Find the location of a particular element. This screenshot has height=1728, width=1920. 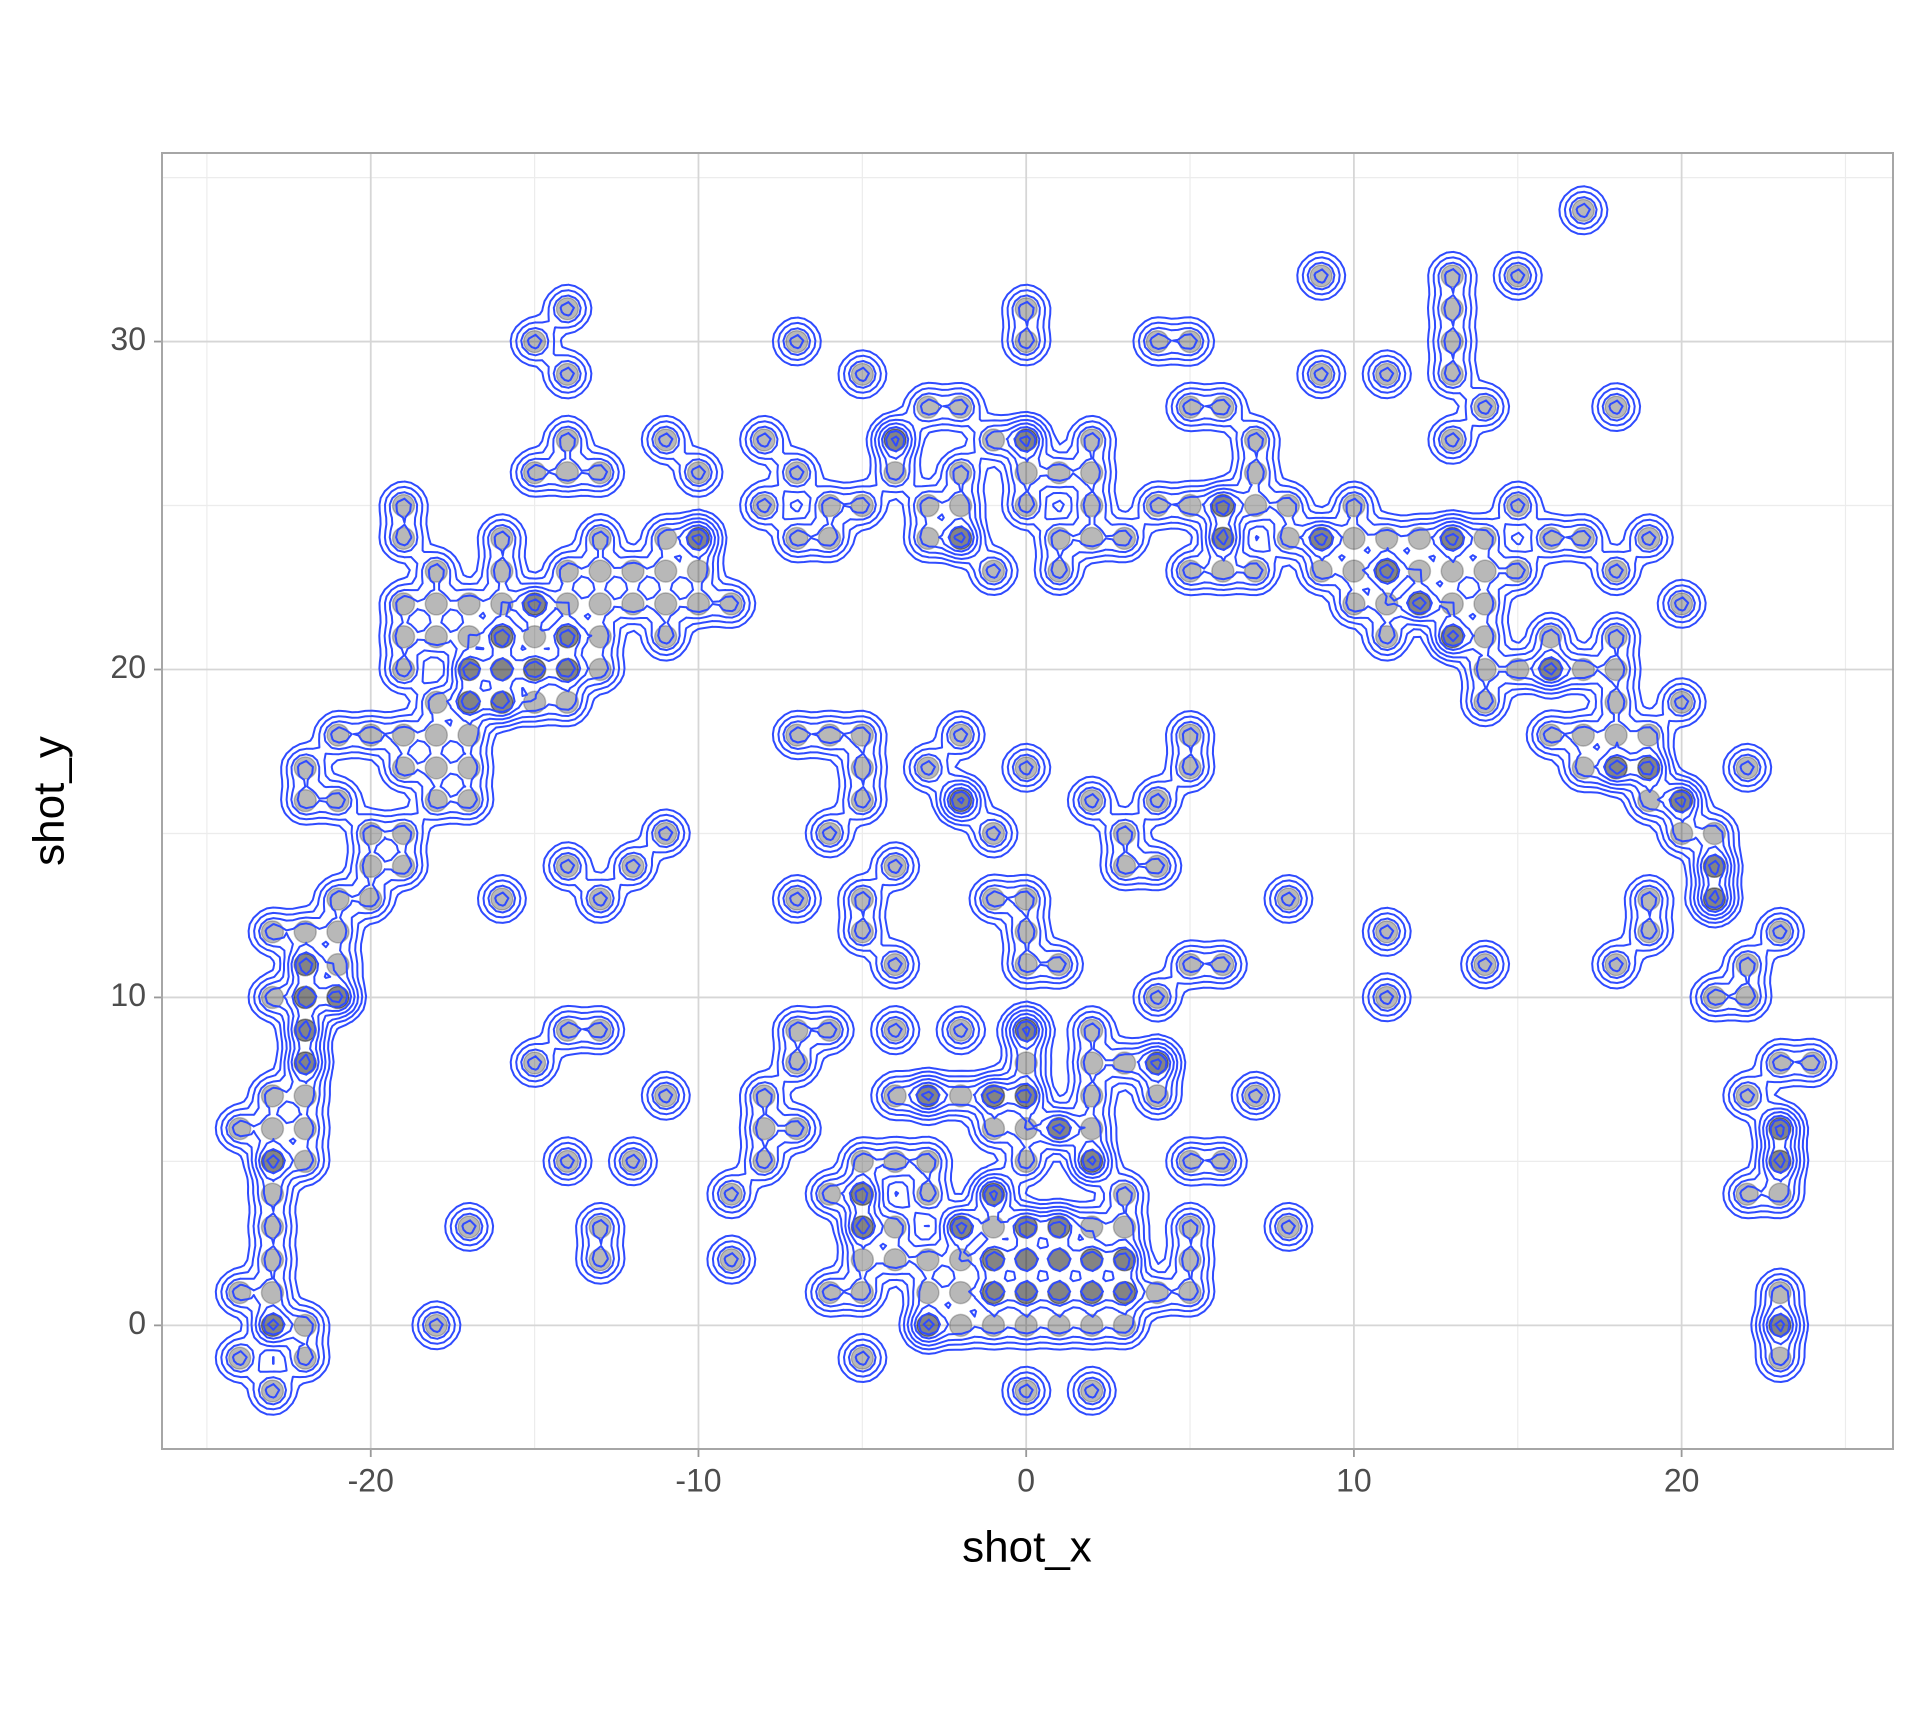

x-axis-title: shot_x is located at coordinates (1027, 1547).